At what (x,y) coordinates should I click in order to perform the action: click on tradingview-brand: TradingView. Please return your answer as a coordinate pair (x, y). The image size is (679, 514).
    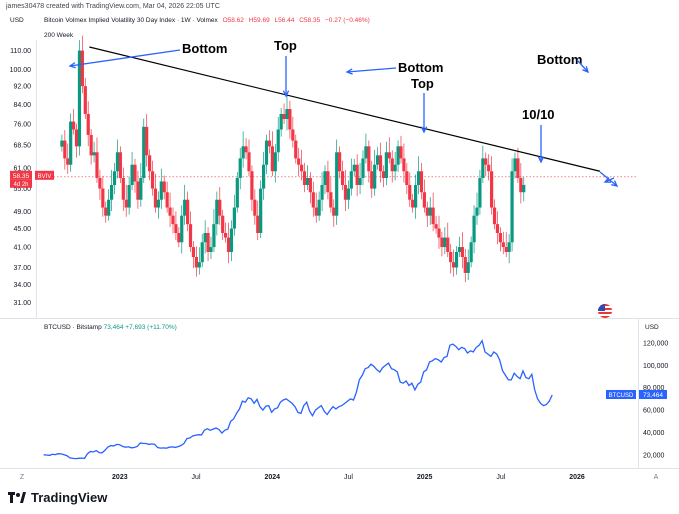
    Looking at the image, I should click on (57, 497).